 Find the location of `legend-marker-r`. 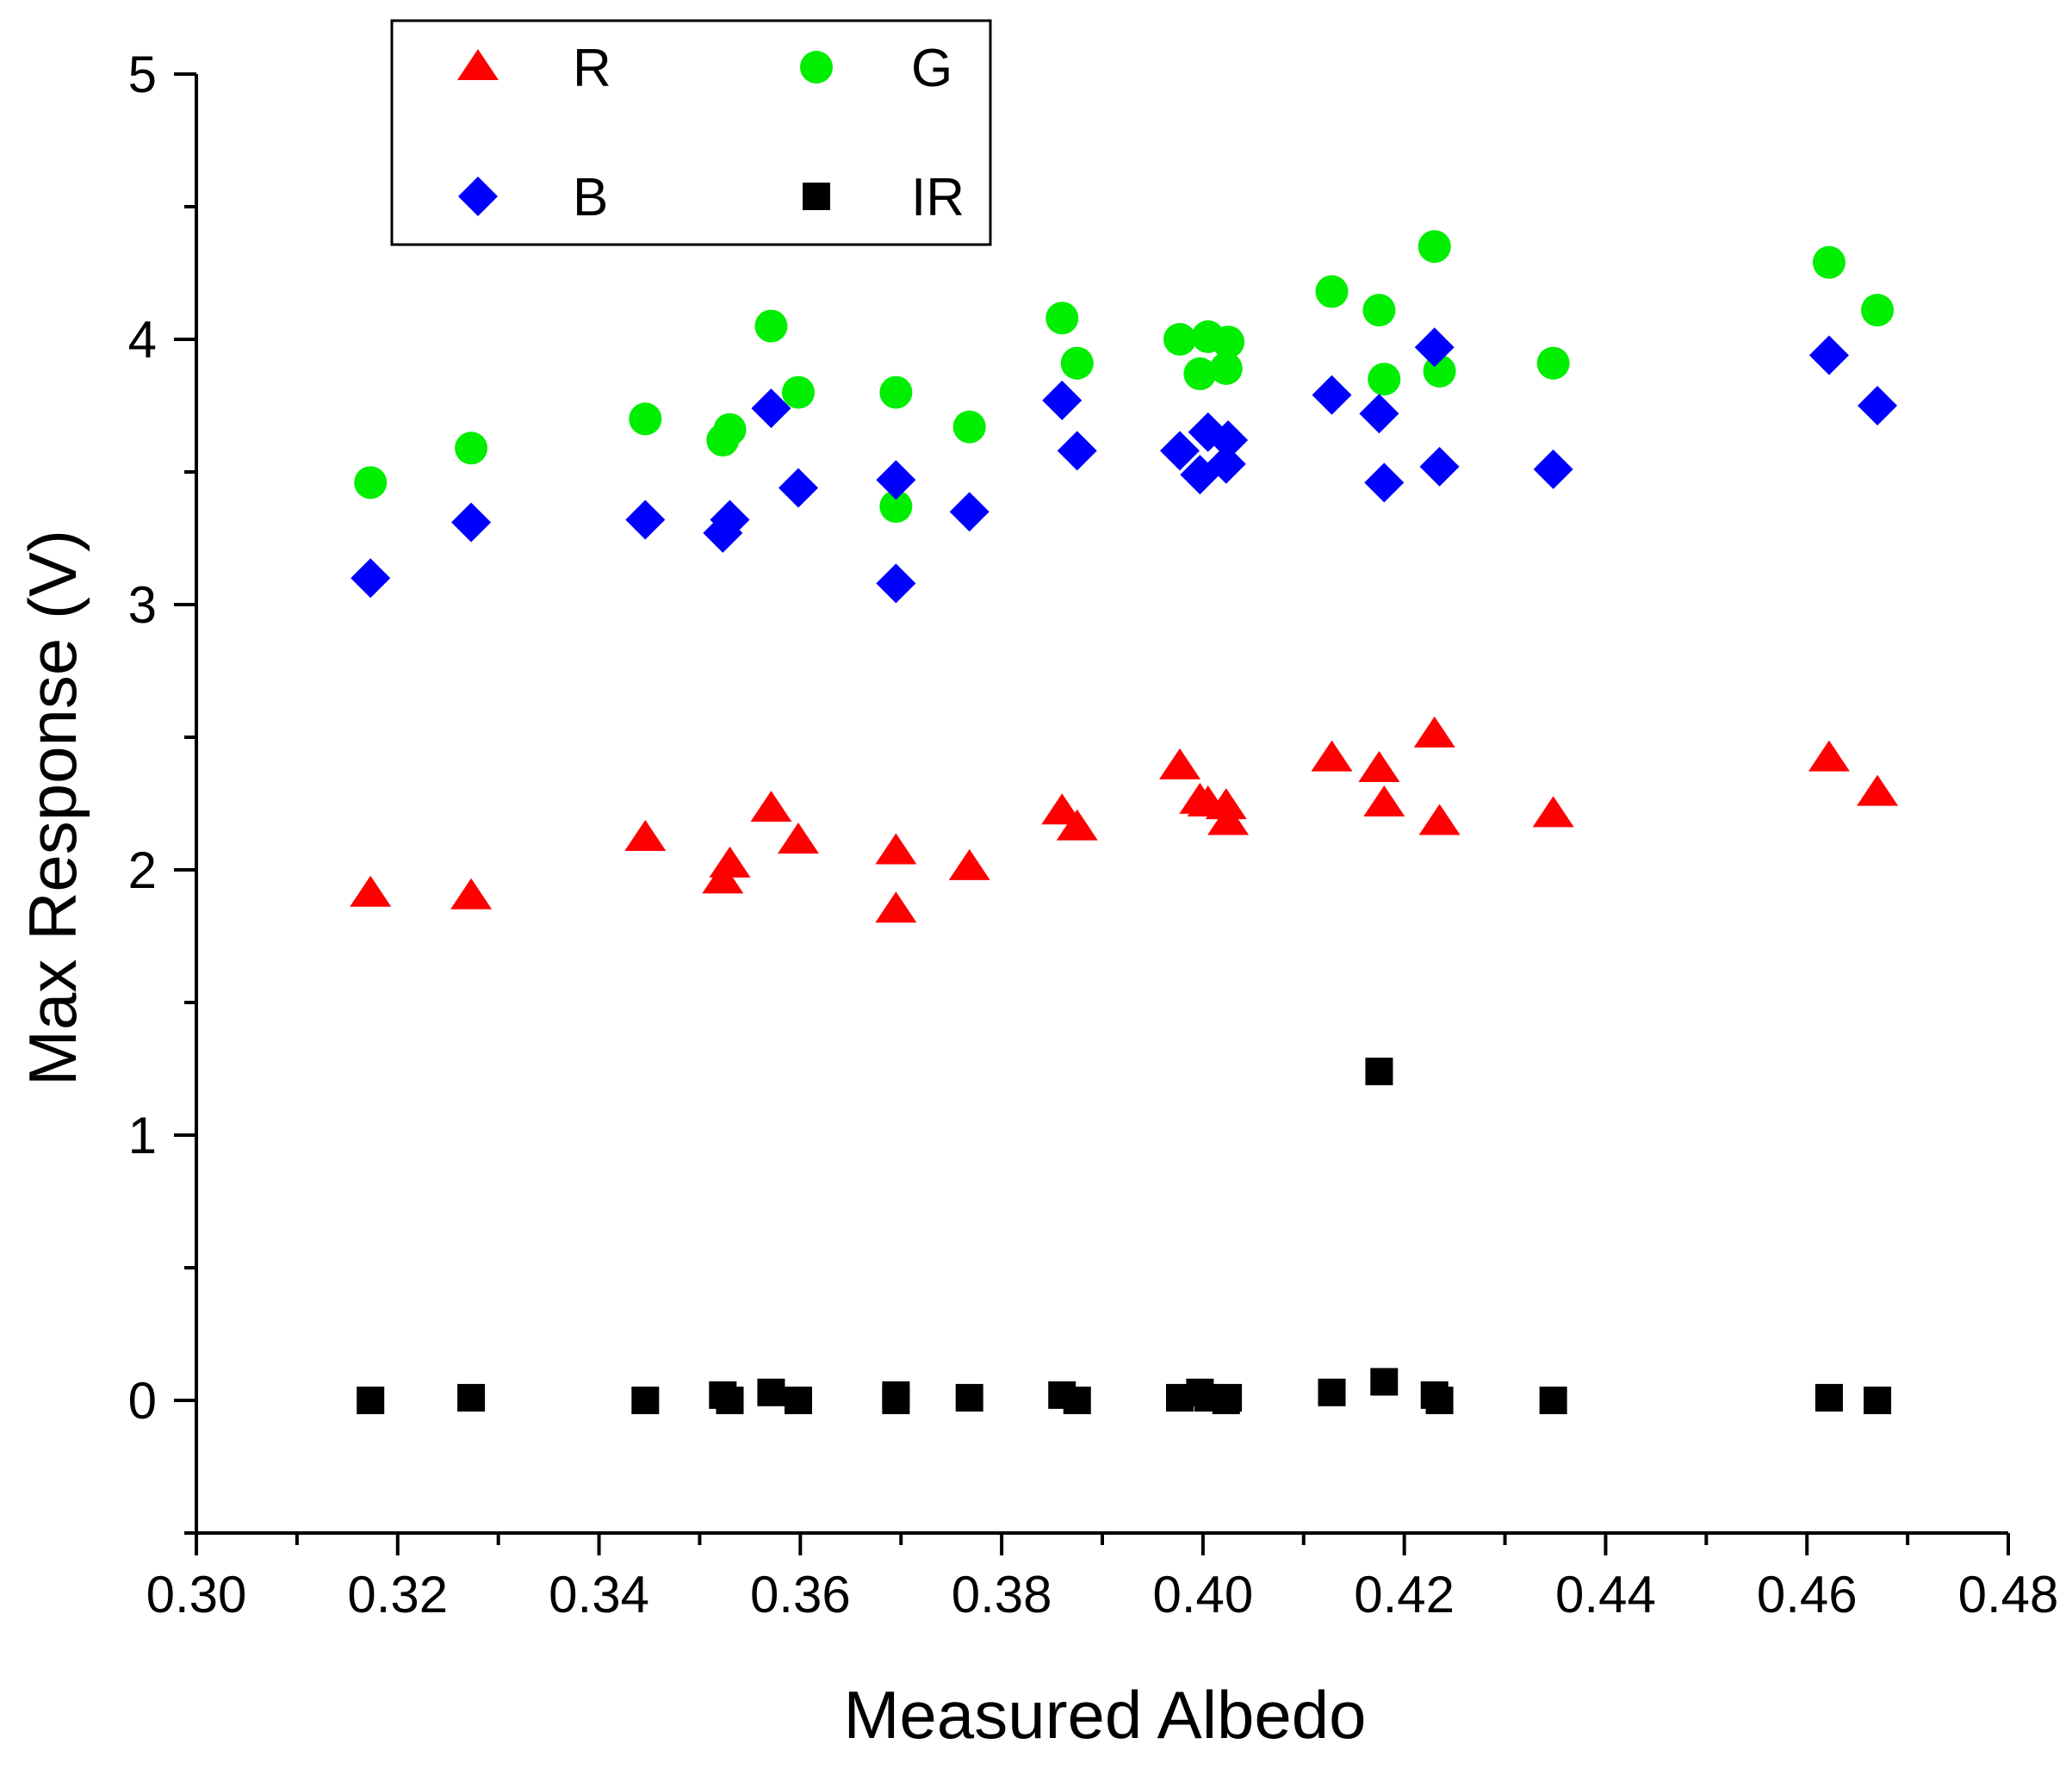

legend-marker-r is located at coordinates (478, 64).